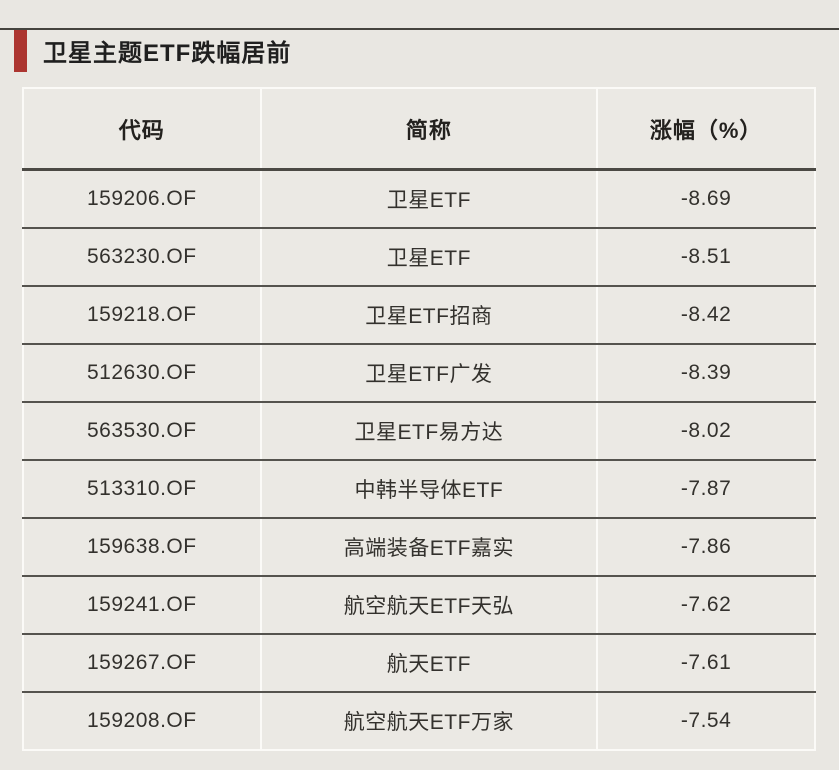 The image size is (839, 770). What do you see at coordinates (705, 721) in the screenshot?
I see `cell-change: -7.54` at bounding box center [705, 721].